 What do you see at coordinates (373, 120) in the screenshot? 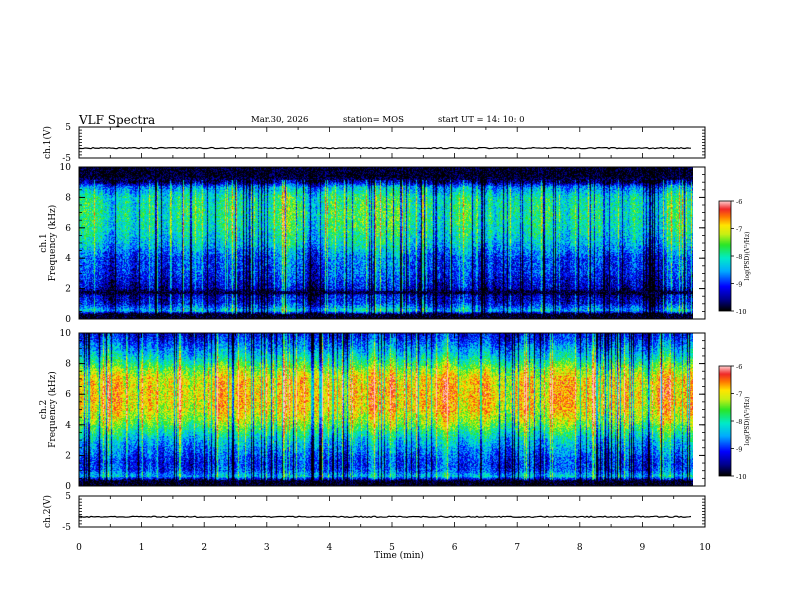
I see `station-label: station= MOS` at bounding box center [373, 120].